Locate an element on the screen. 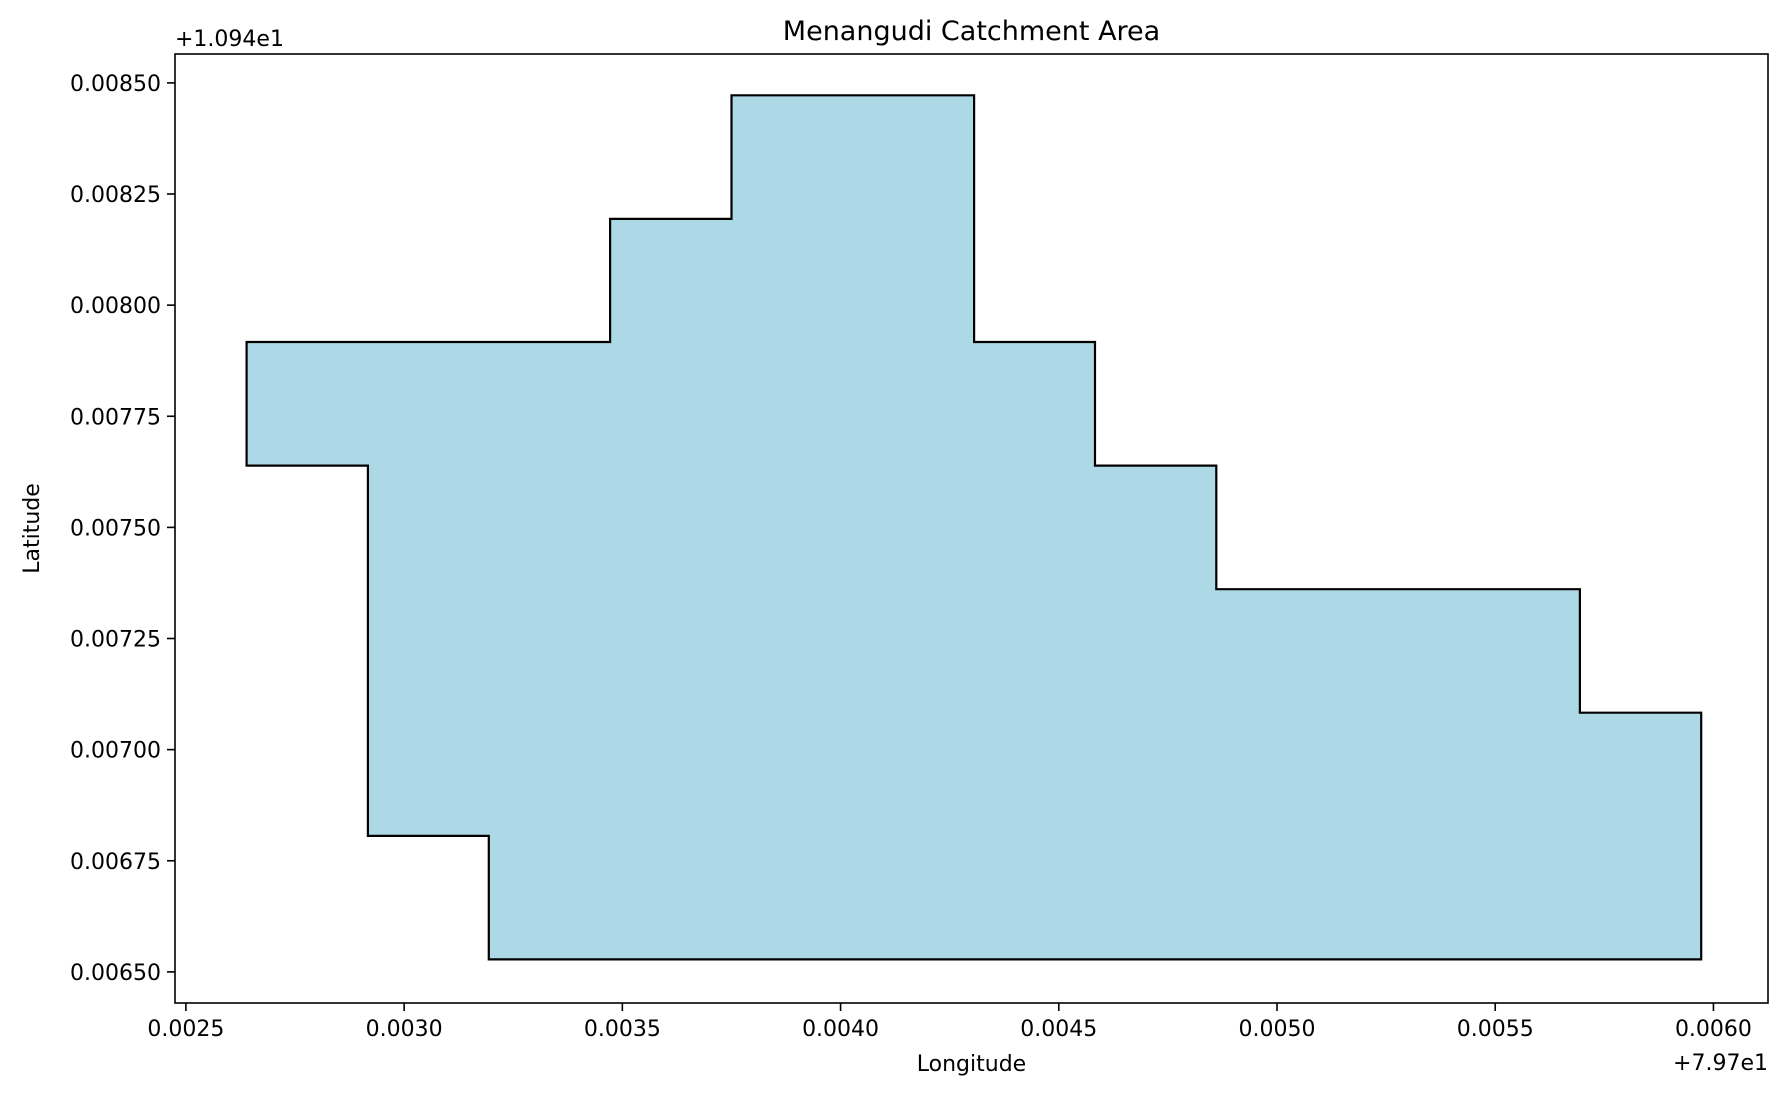 The height and width of the screenshot is (1094, 1781). x-tick-label: 0.0040 is located at coordinates (840, 1029).